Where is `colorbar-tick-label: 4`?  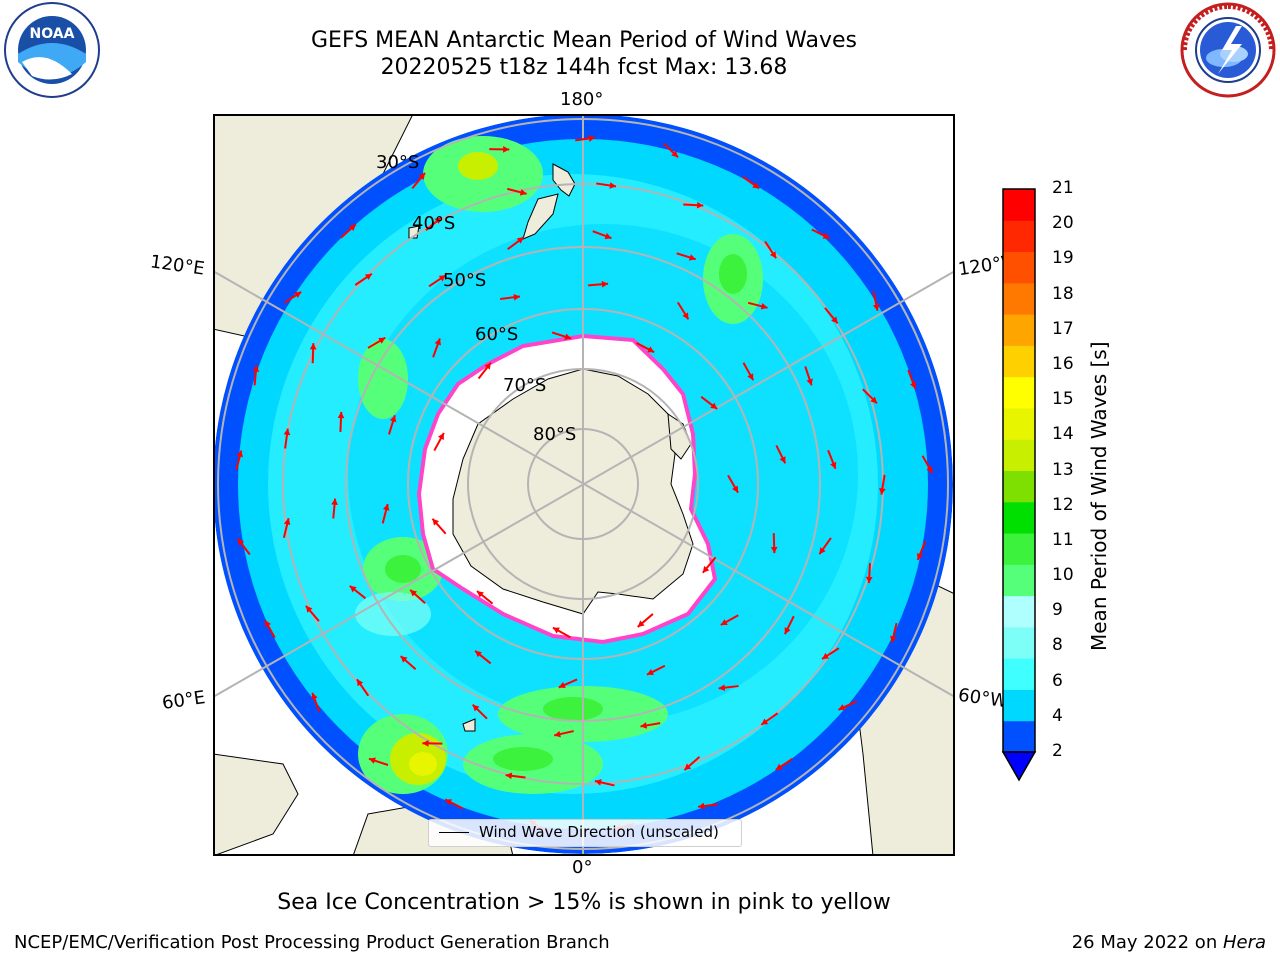
colorbar-tick-label: 4 is located at coordinates (1057, 715).